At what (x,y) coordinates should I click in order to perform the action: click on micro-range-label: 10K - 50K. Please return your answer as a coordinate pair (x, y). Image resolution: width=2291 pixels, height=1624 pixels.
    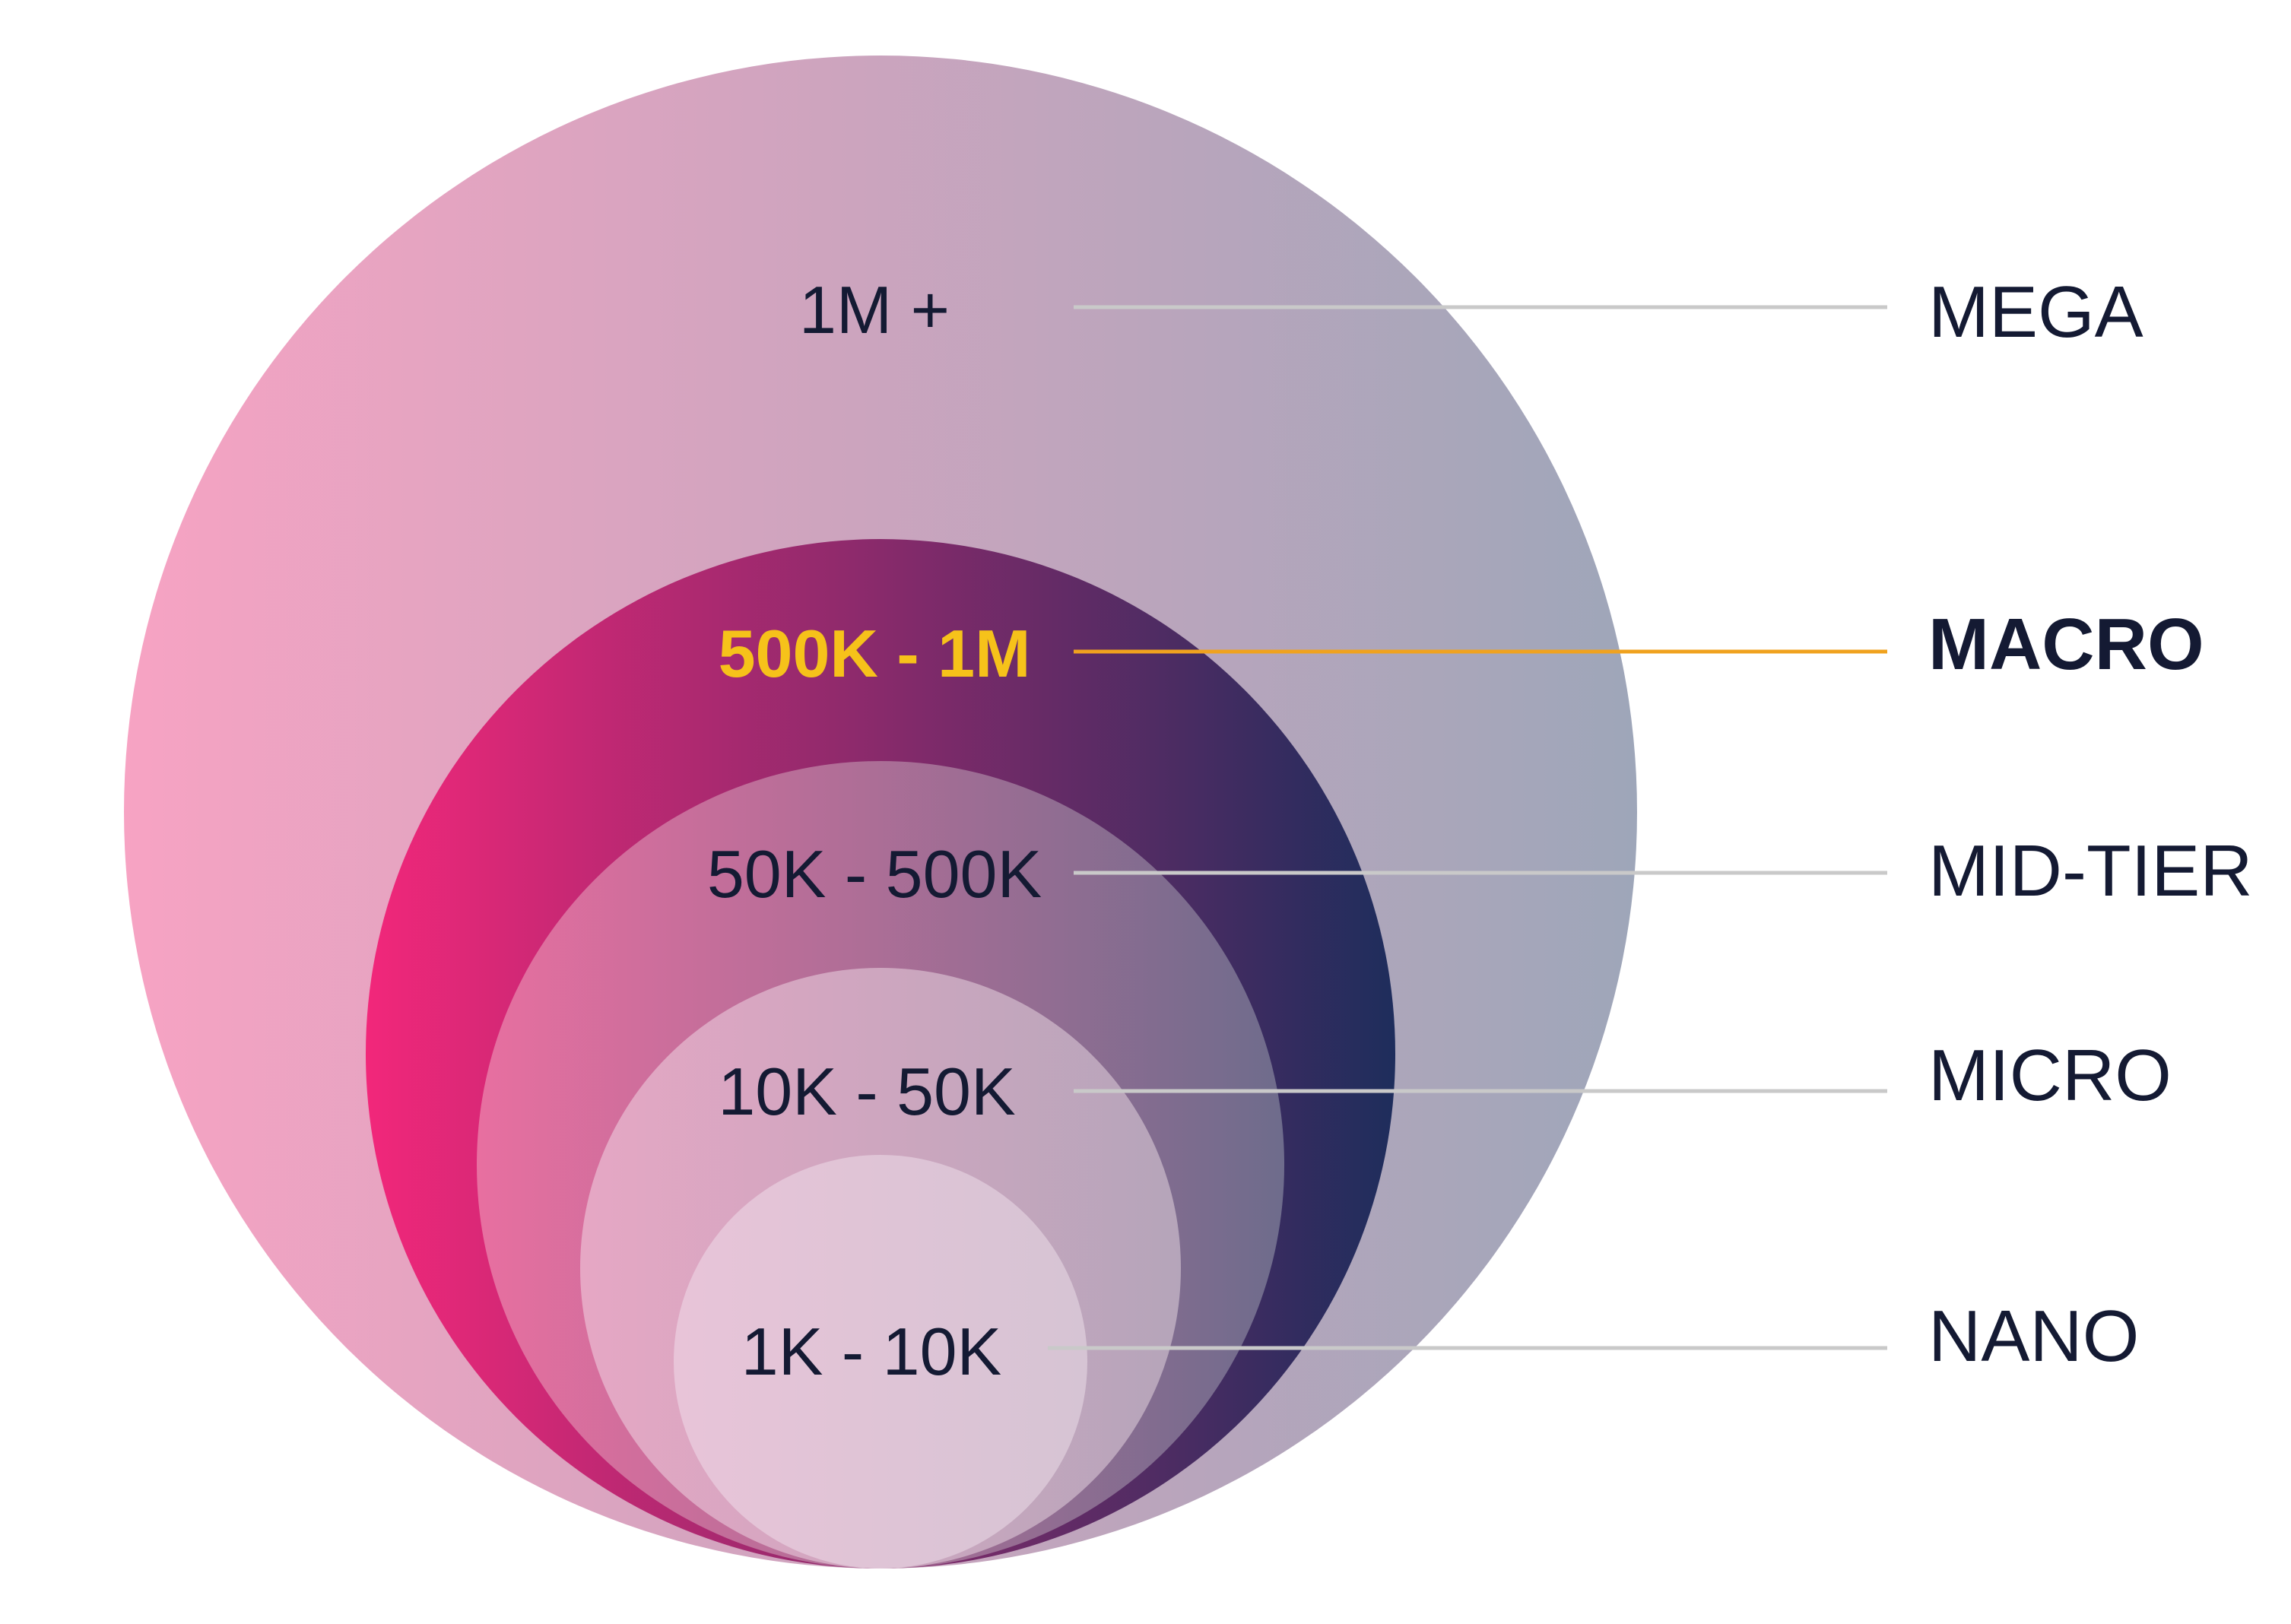
    Looking at the image, I should click on (866, 1091).